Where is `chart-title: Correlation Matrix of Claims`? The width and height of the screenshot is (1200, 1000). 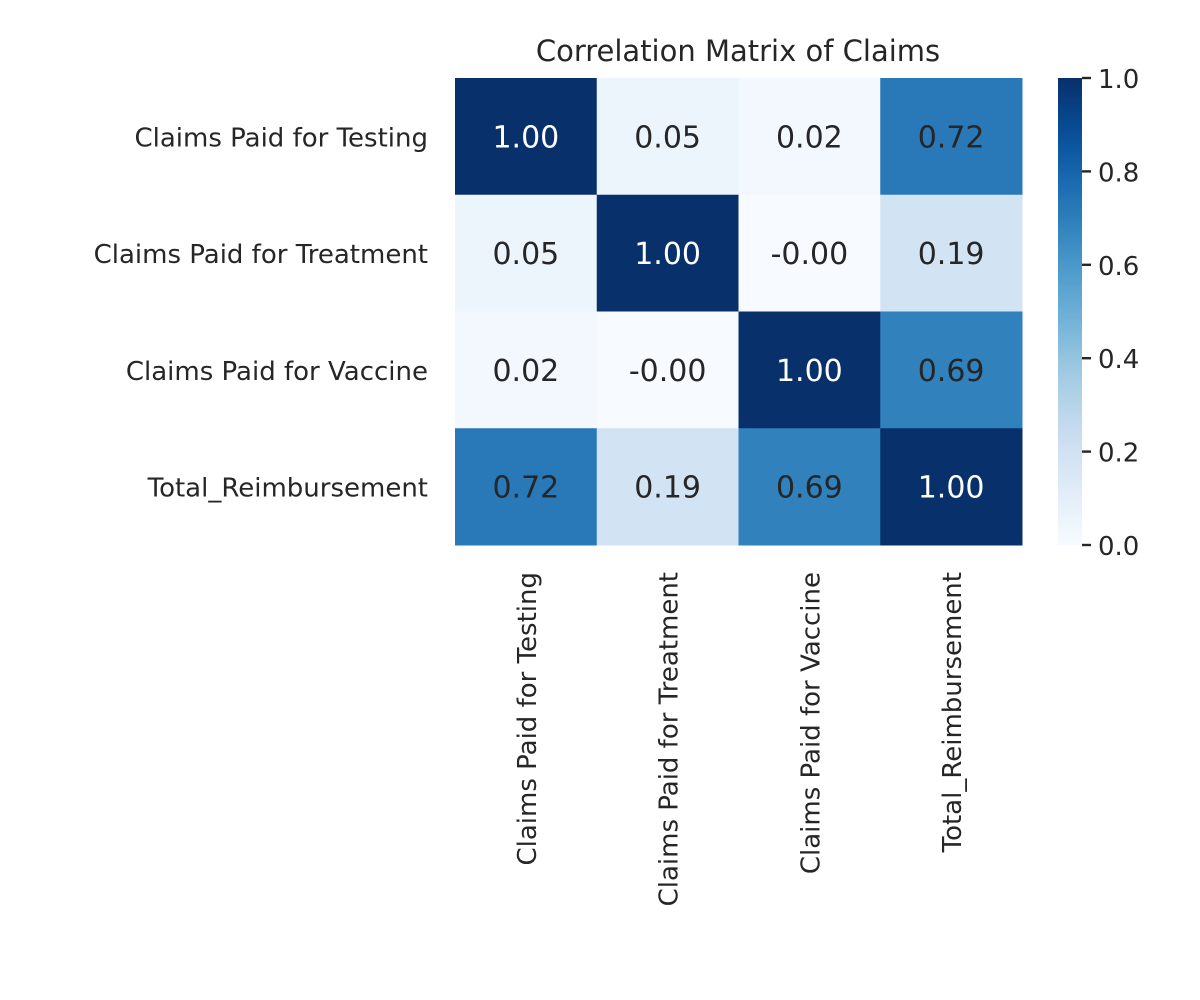
chart-title: Correlation Matrix of Claims is located at coordinates (738, 51).